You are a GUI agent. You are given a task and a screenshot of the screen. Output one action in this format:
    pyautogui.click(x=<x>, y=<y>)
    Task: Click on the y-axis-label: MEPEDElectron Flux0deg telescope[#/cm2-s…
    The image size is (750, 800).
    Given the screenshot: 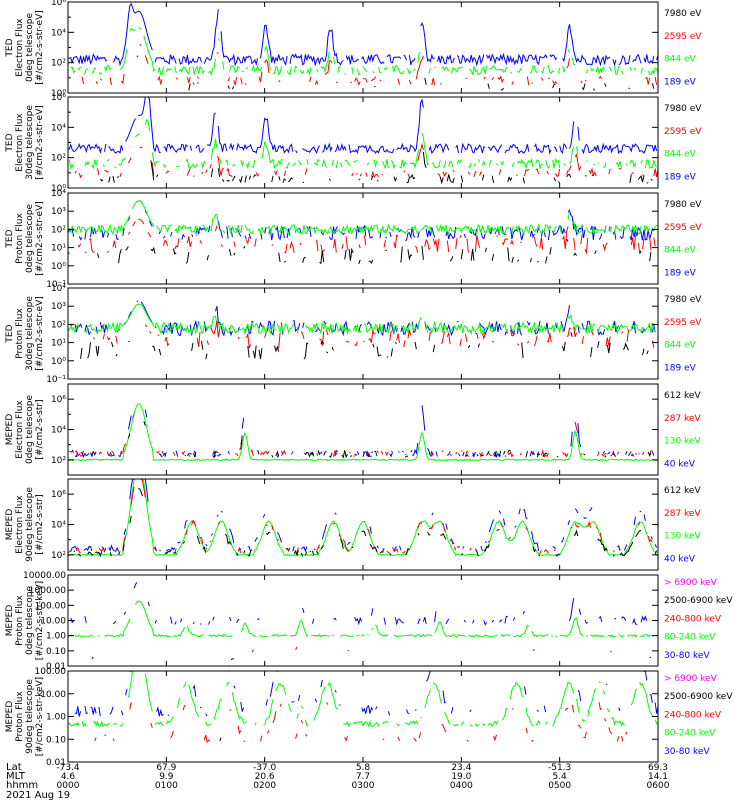 What is the action you would take?
    pyautogui.click(x=25, y=430)
    